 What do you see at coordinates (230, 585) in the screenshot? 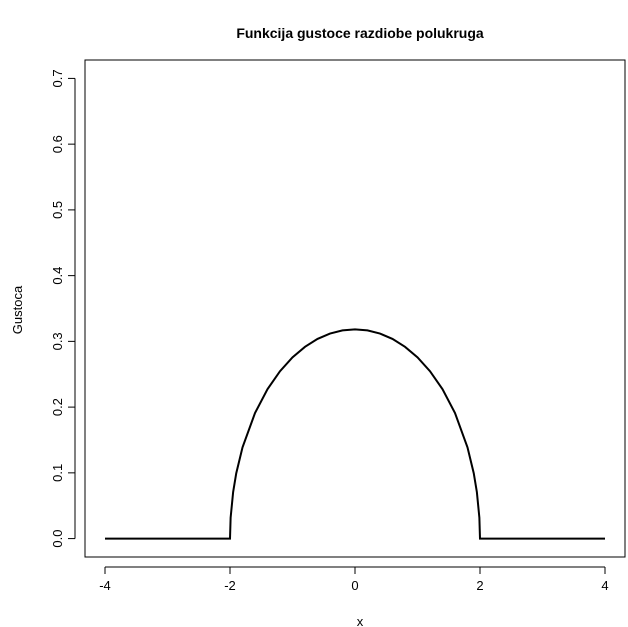
I see `x-tick-label: -2` at bounding box center [230, 585].